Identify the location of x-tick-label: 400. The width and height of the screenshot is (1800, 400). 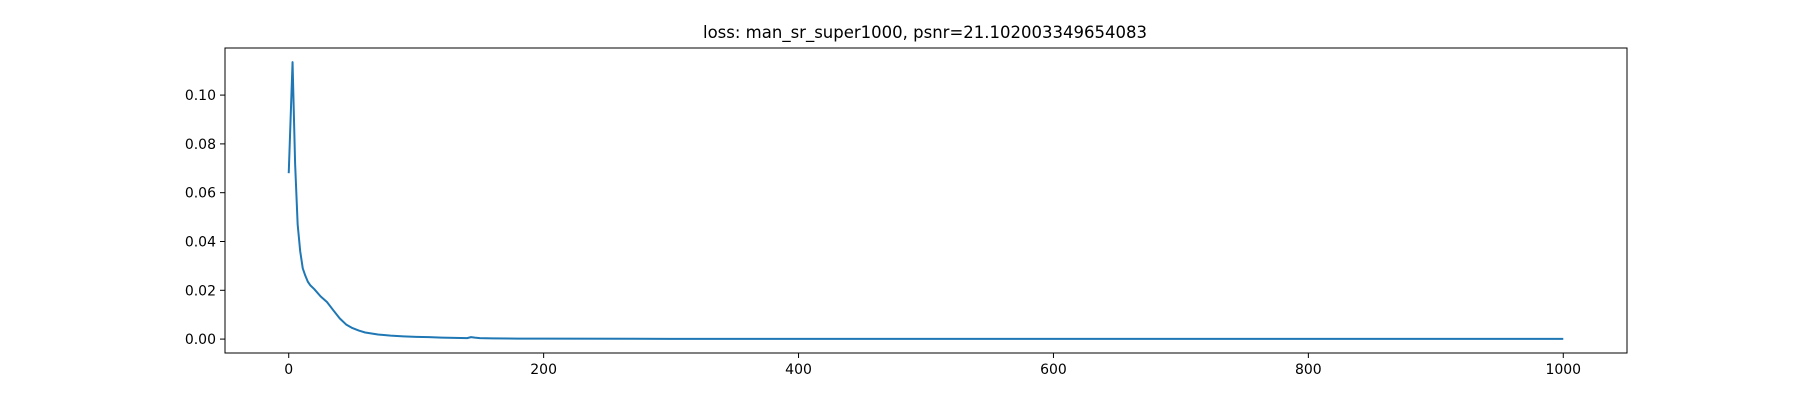
(798, 370).